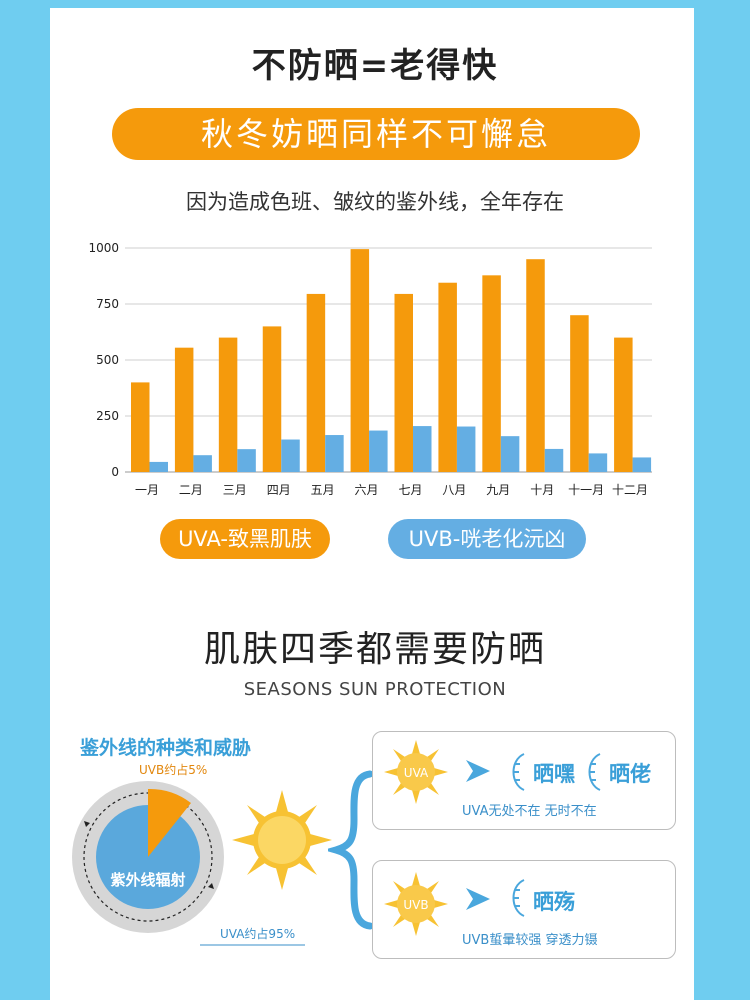 The height and width of the screenshot is (1000, 750). What do you see at coordinates (107, 416) in the screenshot?
I see `y-tick-label: 250` at bounding box center [107, 416].